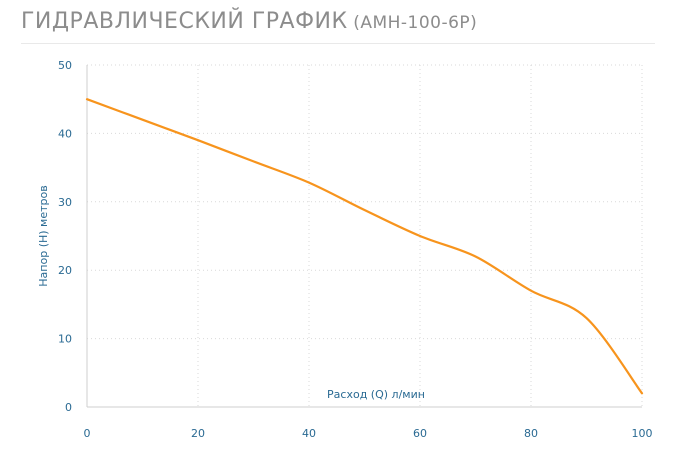  Describe the element at coordinates (65, 65) in the screenshot. I see `y-tick-label: 50` at that location.